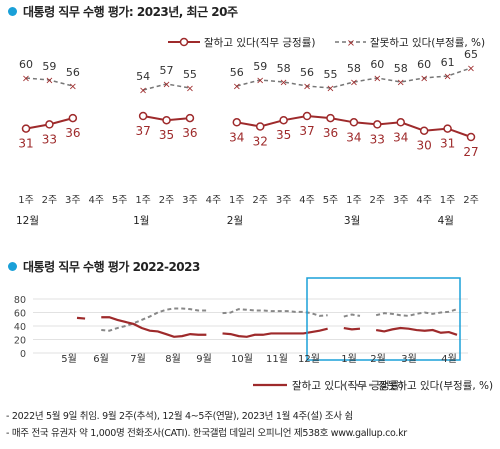 The image size is (500, 449). What do you see at coordinates (130, 12) in the screenshot?
I see `chart1-title-text: 대통령 직무 수행 평가: 2023년, 최근 20주` at bounding box center [130, 12].